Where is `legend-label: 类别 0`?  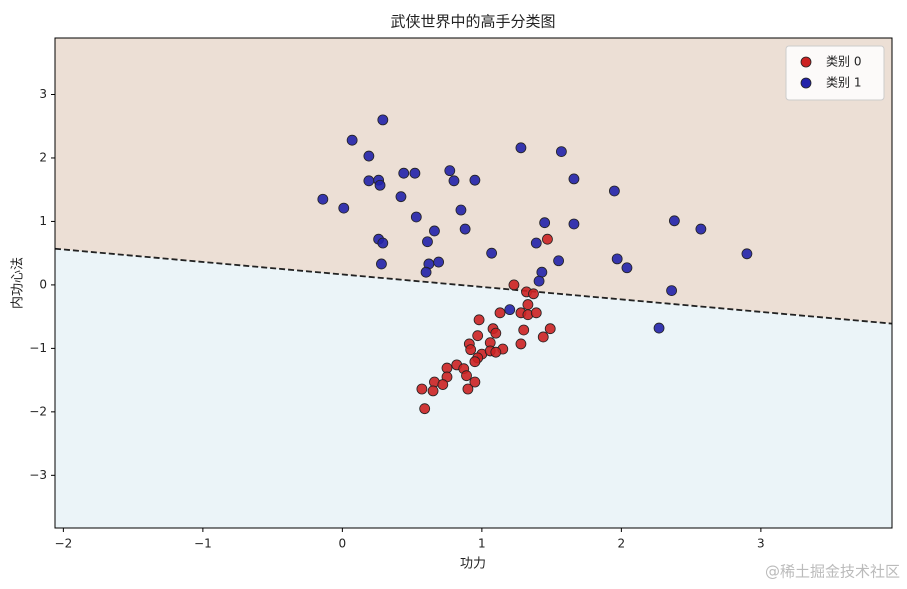
legend-label: 类别 0 is located at coordinates (843, 62).